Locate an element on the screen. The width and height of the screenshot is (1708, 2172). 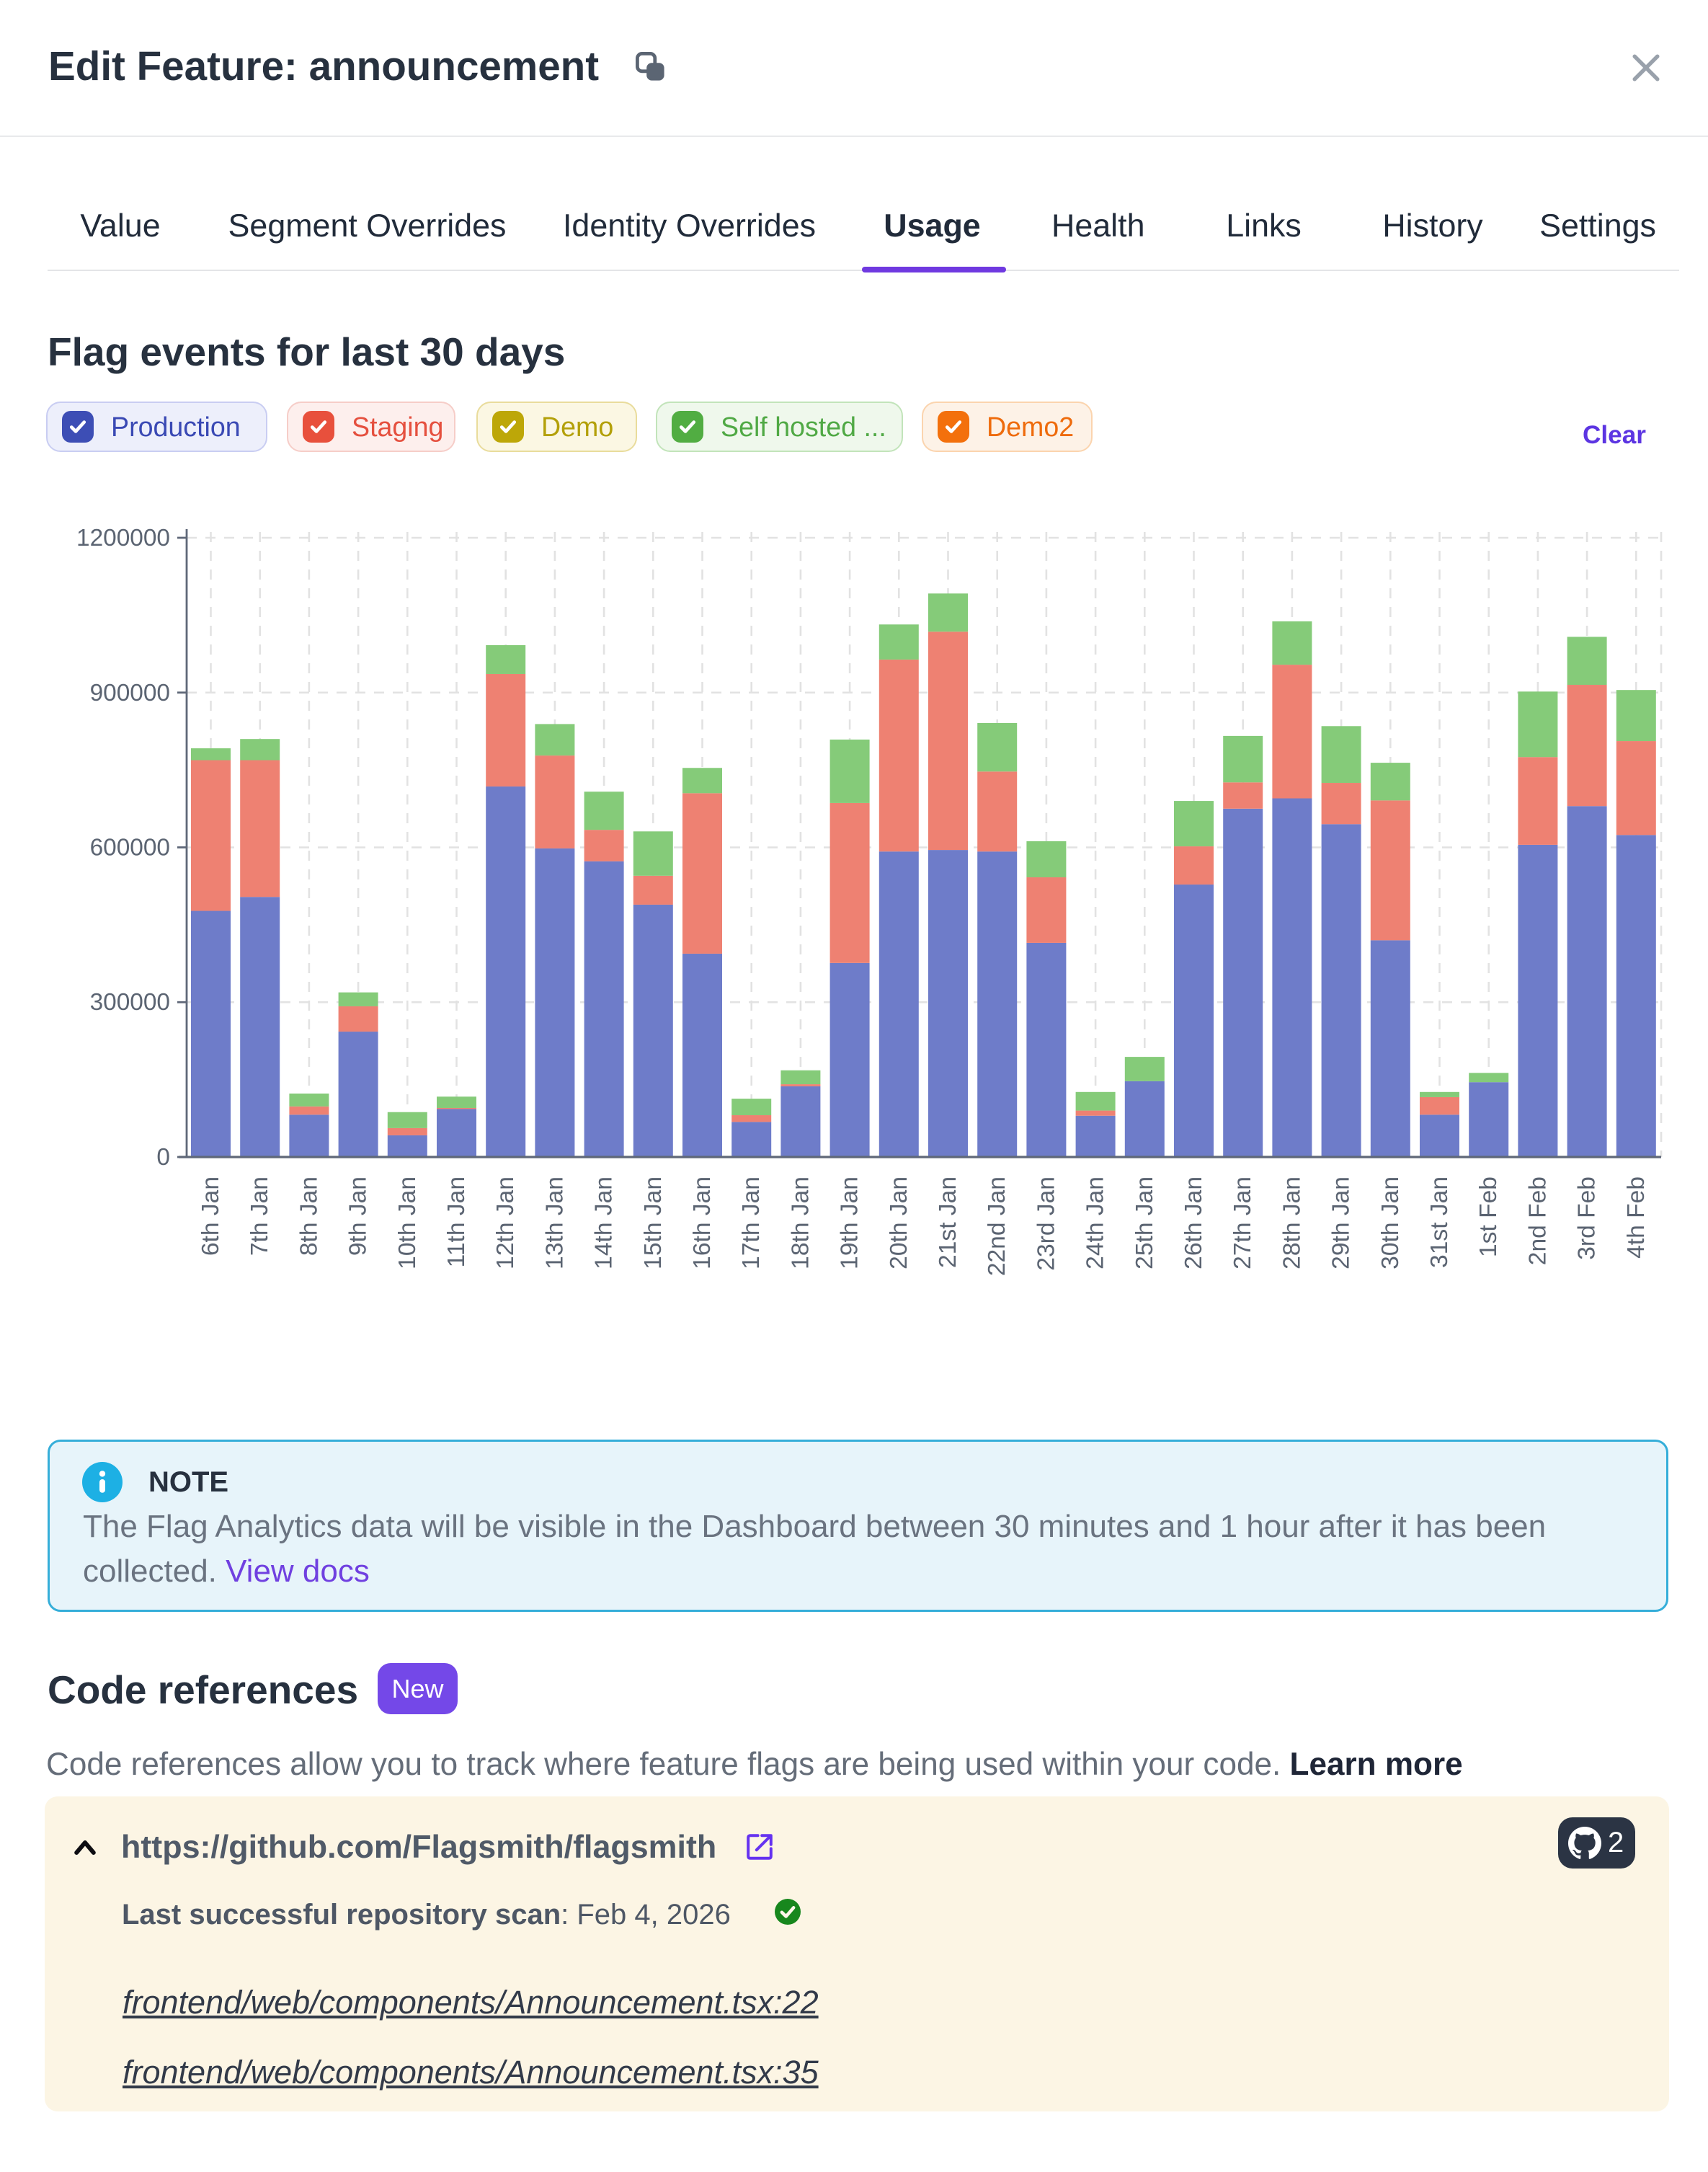
svg-text: 16th Jan is located at coordinates (702, 1222).